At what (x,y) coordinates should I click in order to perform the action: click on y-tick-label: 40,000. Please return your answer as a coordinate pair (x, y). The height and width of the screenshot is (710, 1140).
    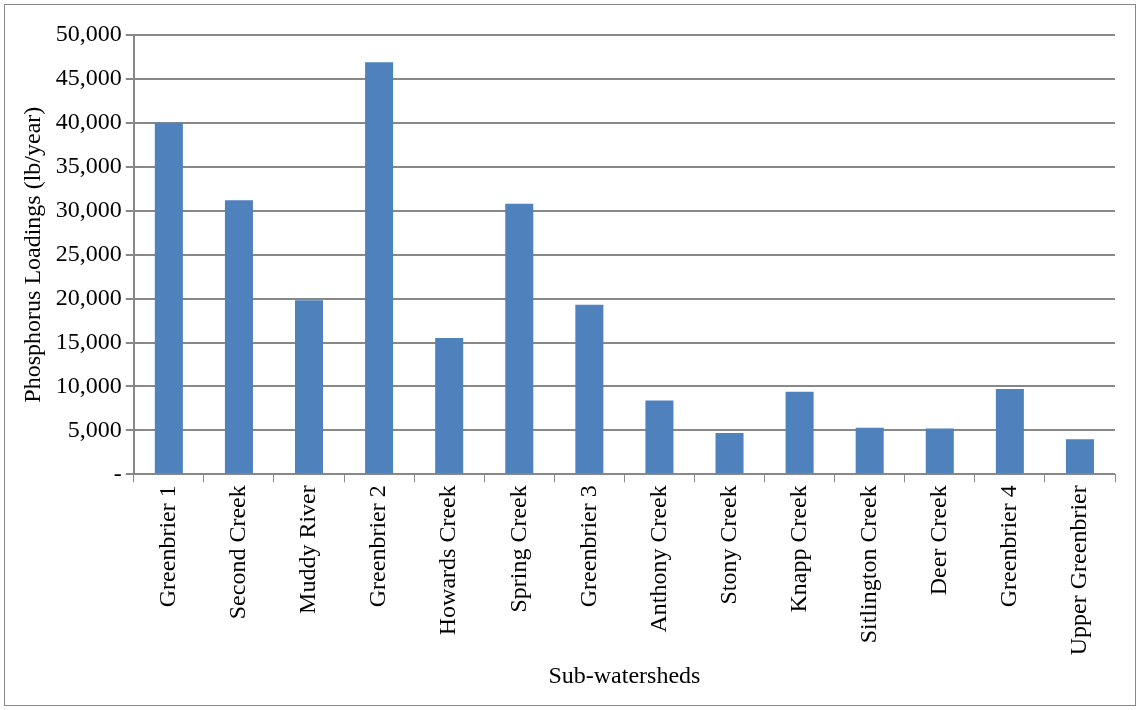
    Looking at the image, I should click on (88, 121).